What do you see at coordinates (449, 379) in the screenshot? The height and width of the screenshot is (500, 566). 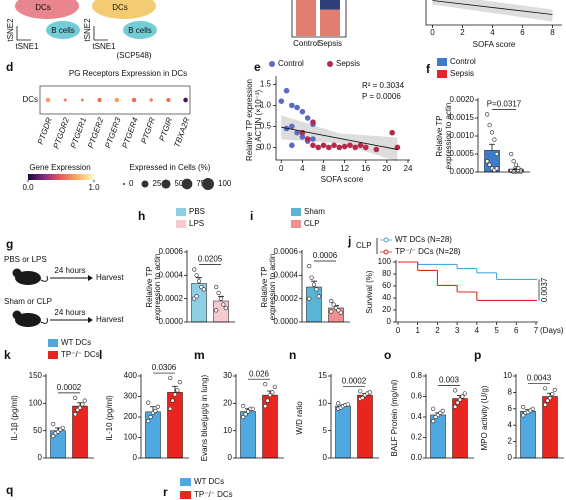 I see `p-value: 0.003` at bounding box center [449, 379].